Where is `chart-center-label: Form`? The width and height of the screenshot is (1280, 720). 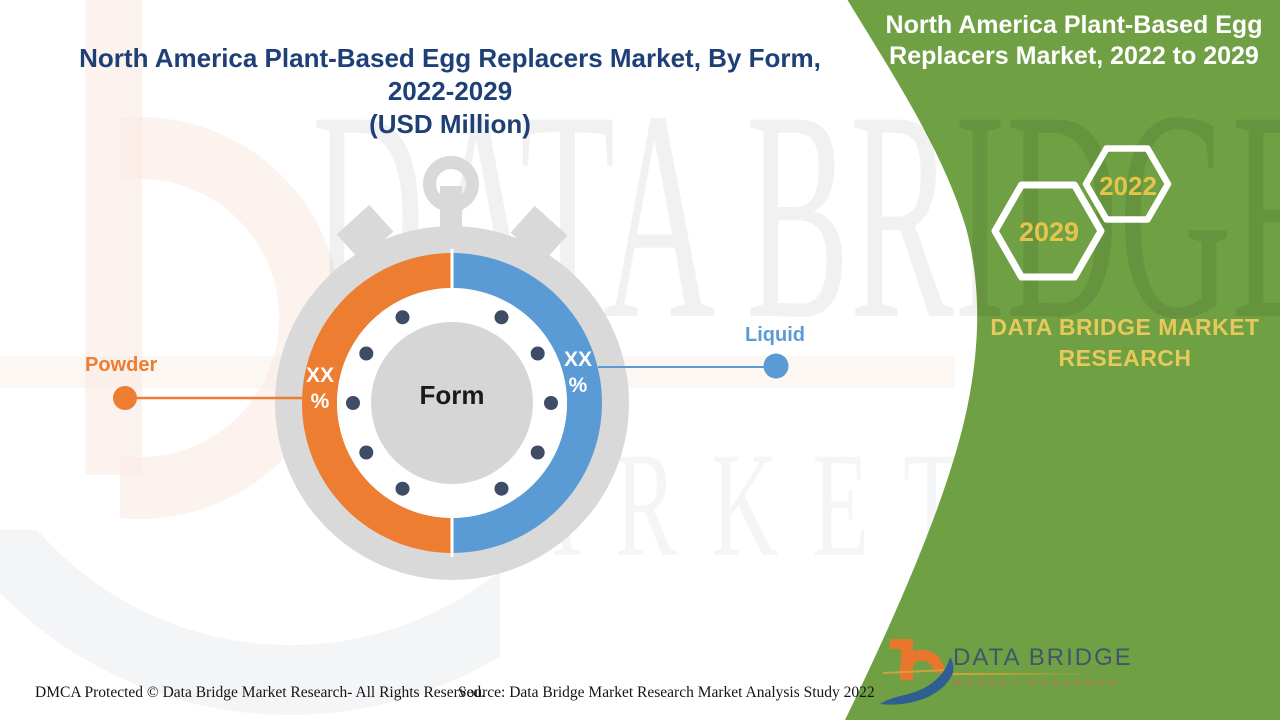
chart-center-label: Form is located at coordinates (452, 395).